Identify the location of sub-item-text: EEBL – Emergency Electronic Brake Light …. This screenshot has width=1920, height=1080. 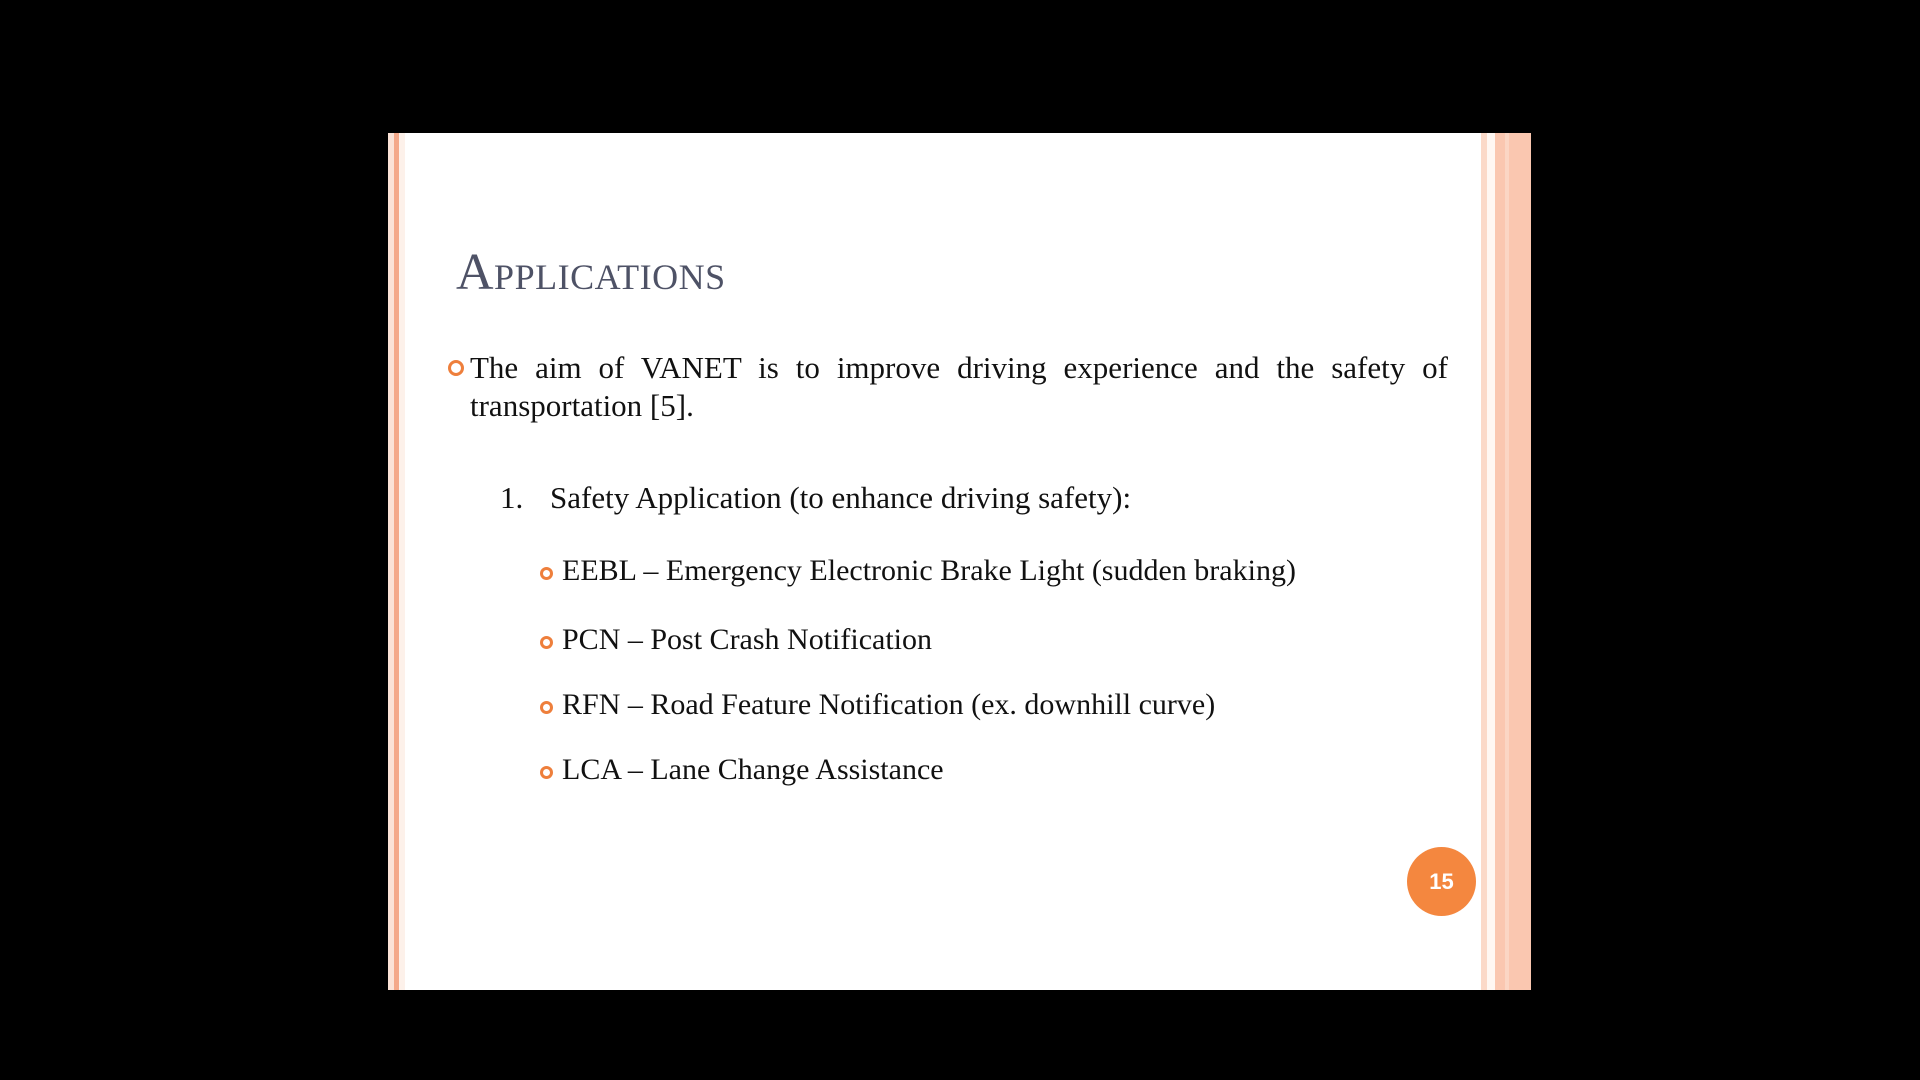
(929, 570).